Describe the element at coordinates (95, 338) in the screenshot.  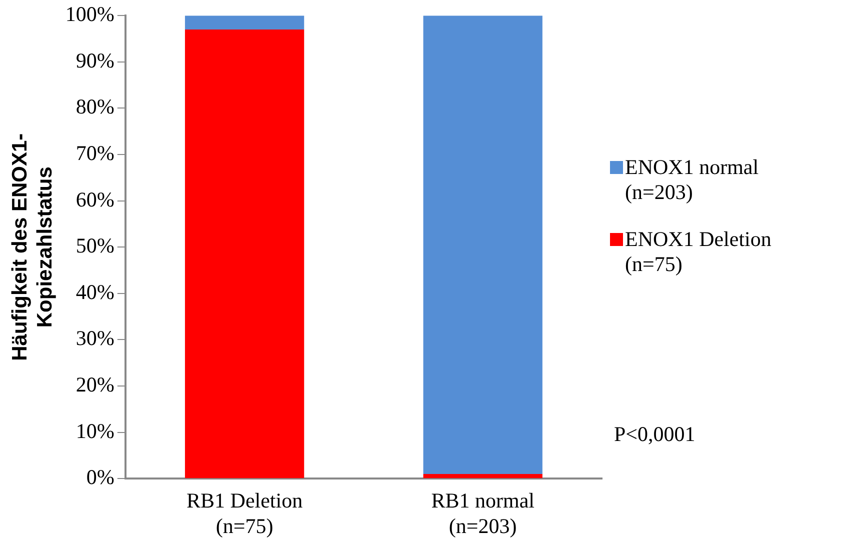
I see `y-tick-label: 30%` at that location.